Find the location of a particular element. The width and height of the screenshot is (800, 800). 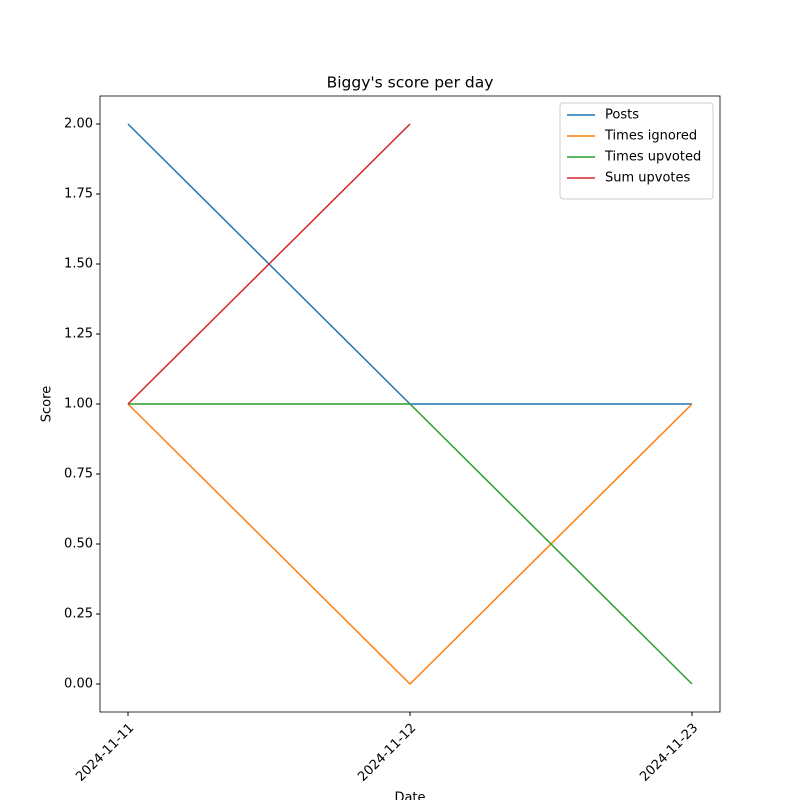

y-tick-label: 1.50 is located at coordinates (78, 264).